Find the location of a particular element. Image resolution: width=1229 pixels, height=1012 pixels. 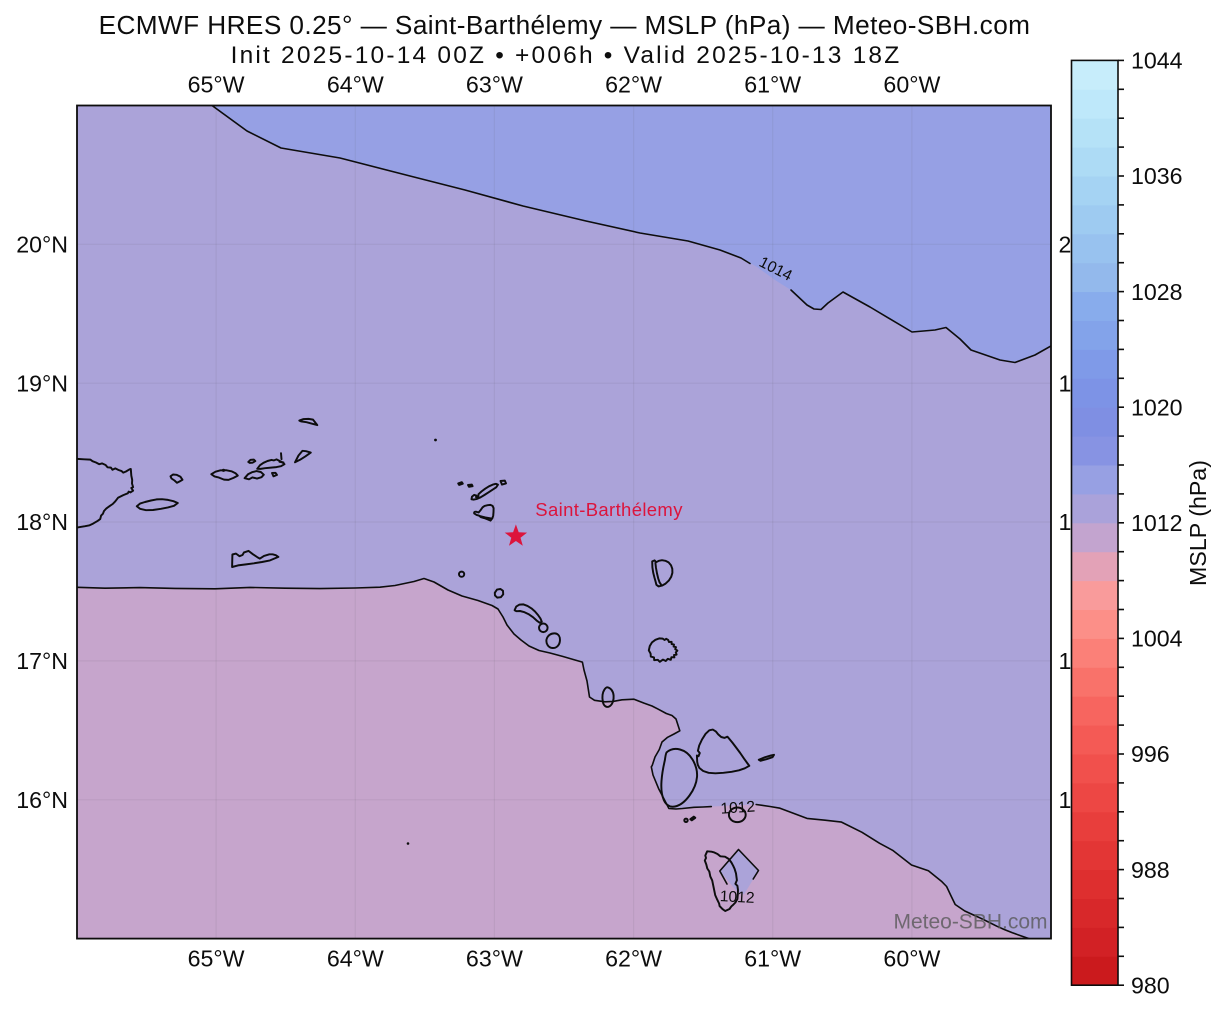

svg-text: 1020 is located at coordinates (1157, 407).